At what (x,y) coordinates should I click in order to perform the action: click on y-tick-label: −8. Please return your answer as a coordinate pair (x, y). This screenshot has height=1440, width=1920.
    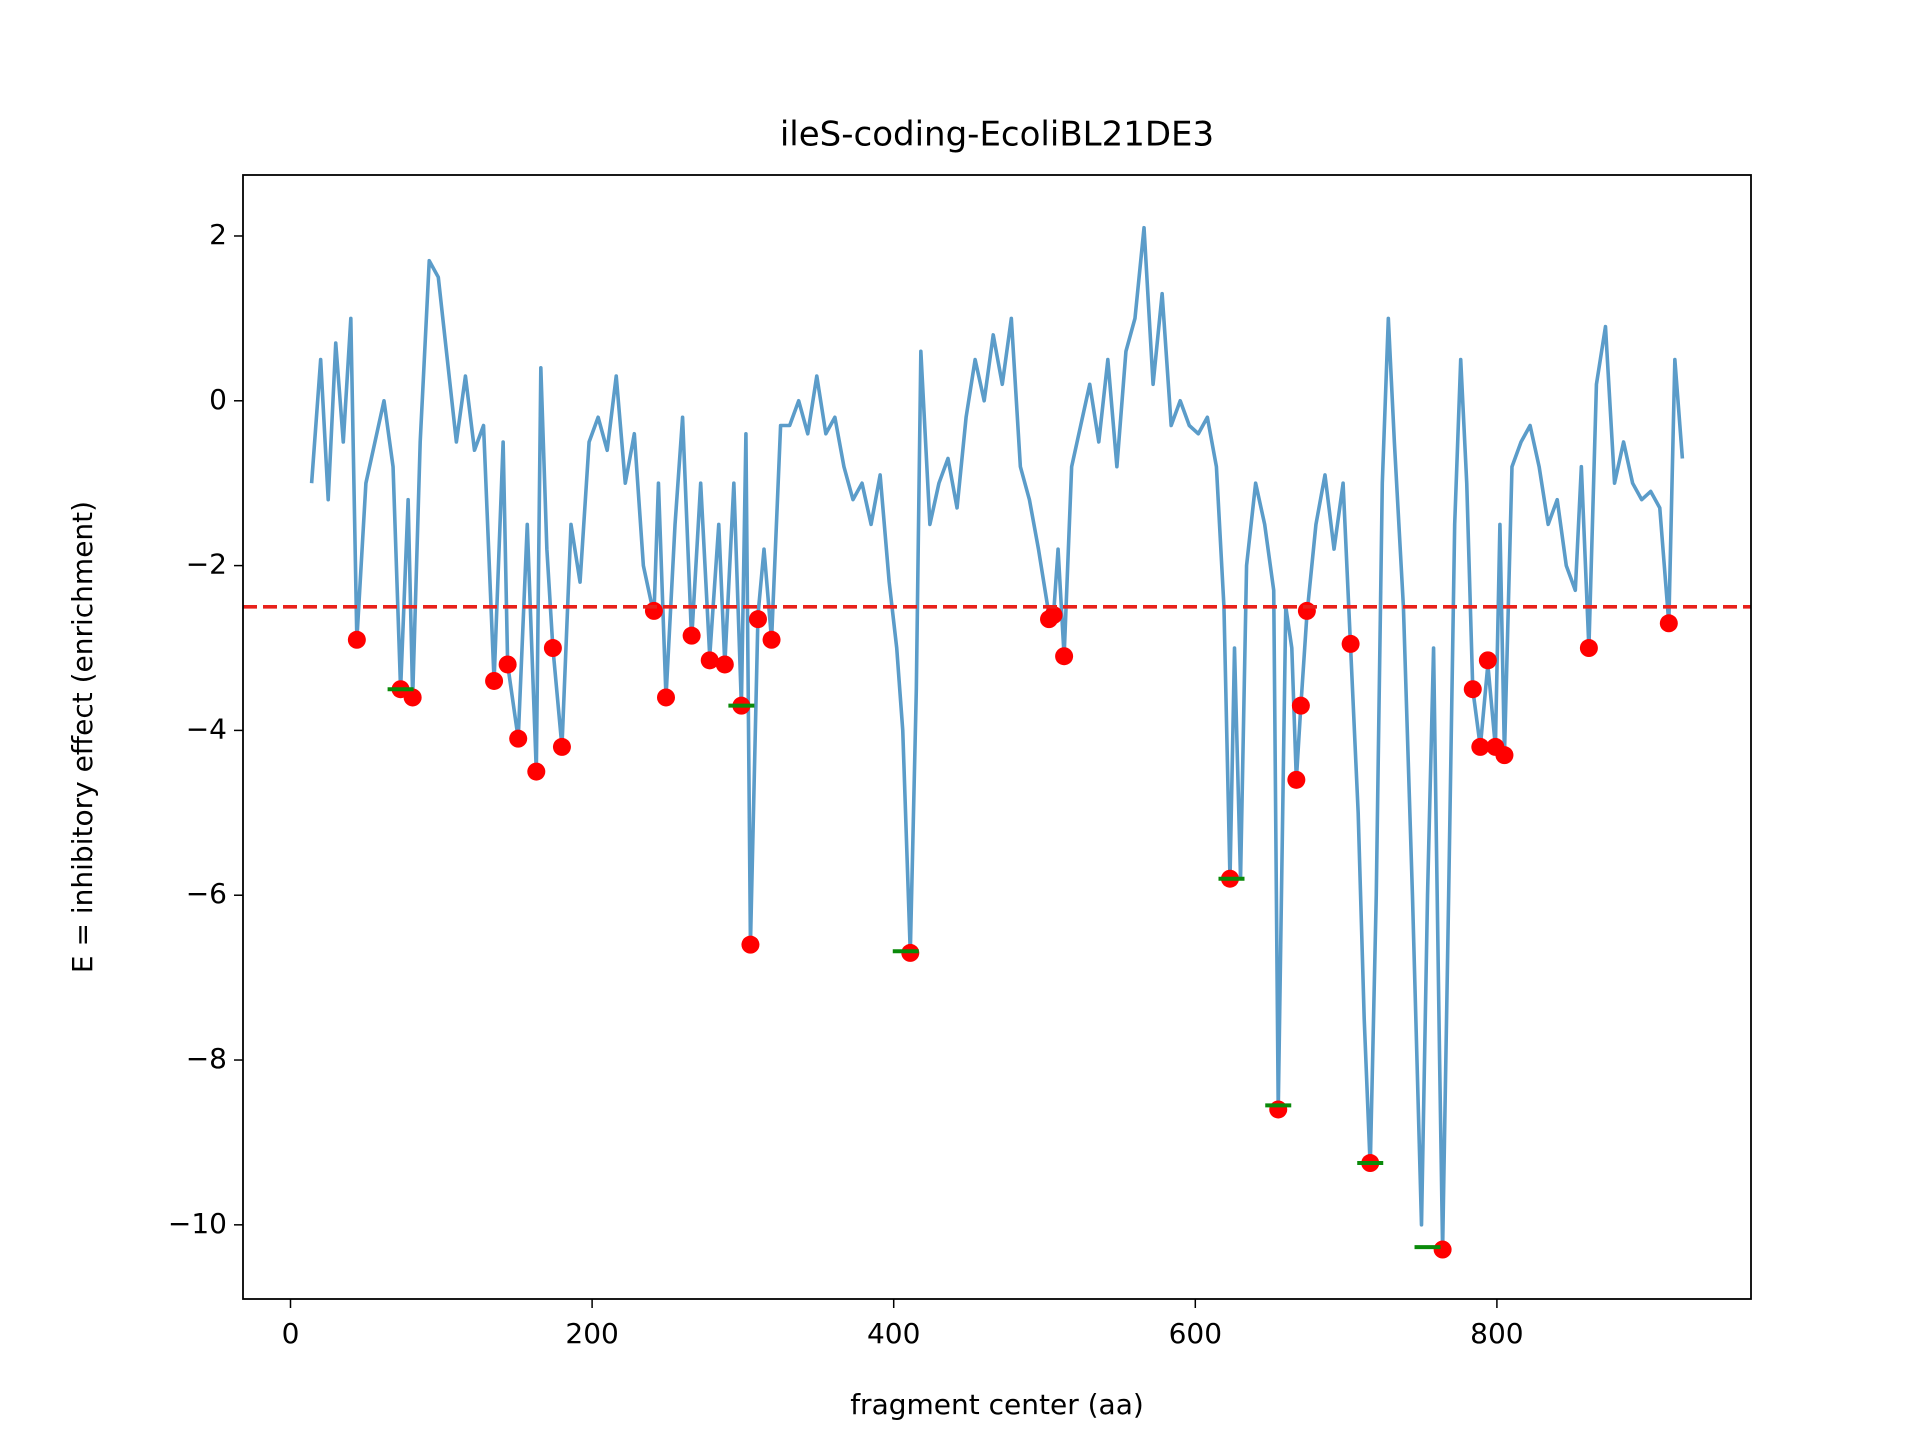
    Looking at the image, I should click on (206, 1058).